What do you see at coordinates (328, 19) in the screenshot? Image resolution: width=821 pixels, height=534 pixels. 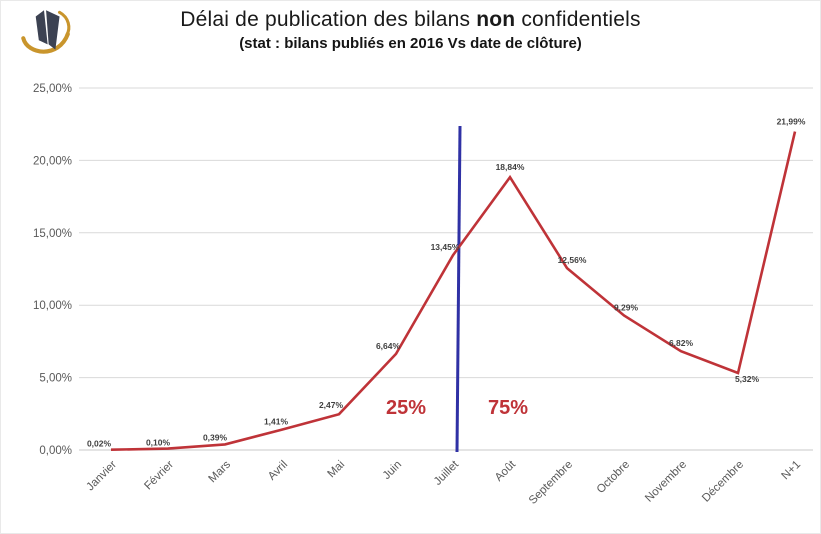 I see `chart-title-pre: Délai de publication des bilans` at bounding box center [328, 19].